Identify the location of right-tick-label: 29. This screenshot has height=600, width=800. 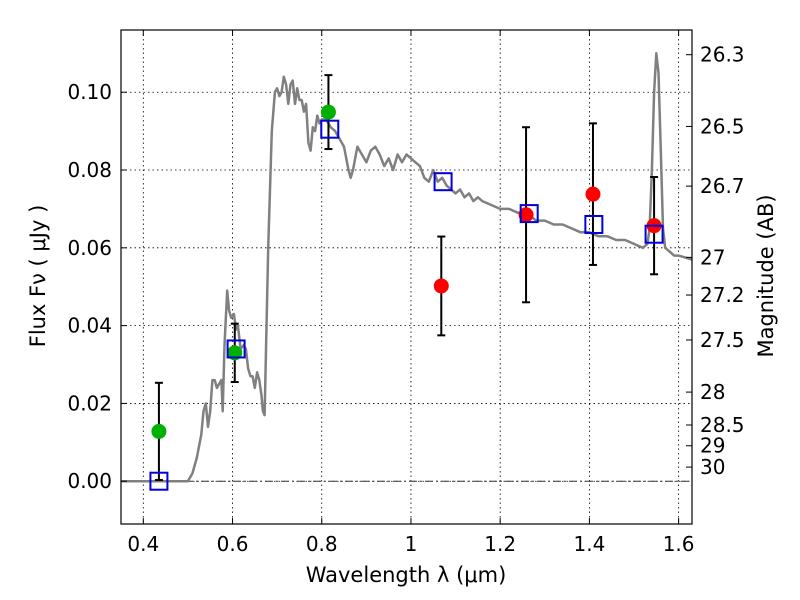
(712, 446).